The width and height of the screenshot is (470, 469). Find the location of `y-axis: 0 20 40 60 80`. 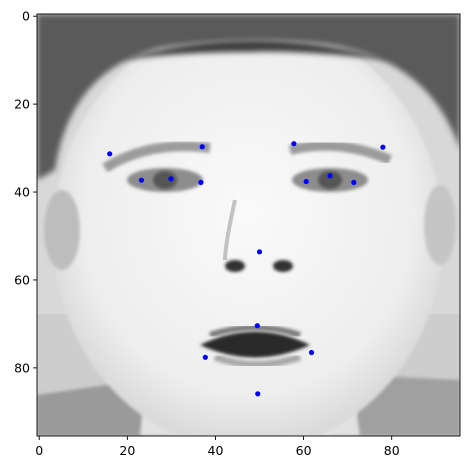

y-axis: 0 20 40 60 80 is located at coordinates (25, 192).